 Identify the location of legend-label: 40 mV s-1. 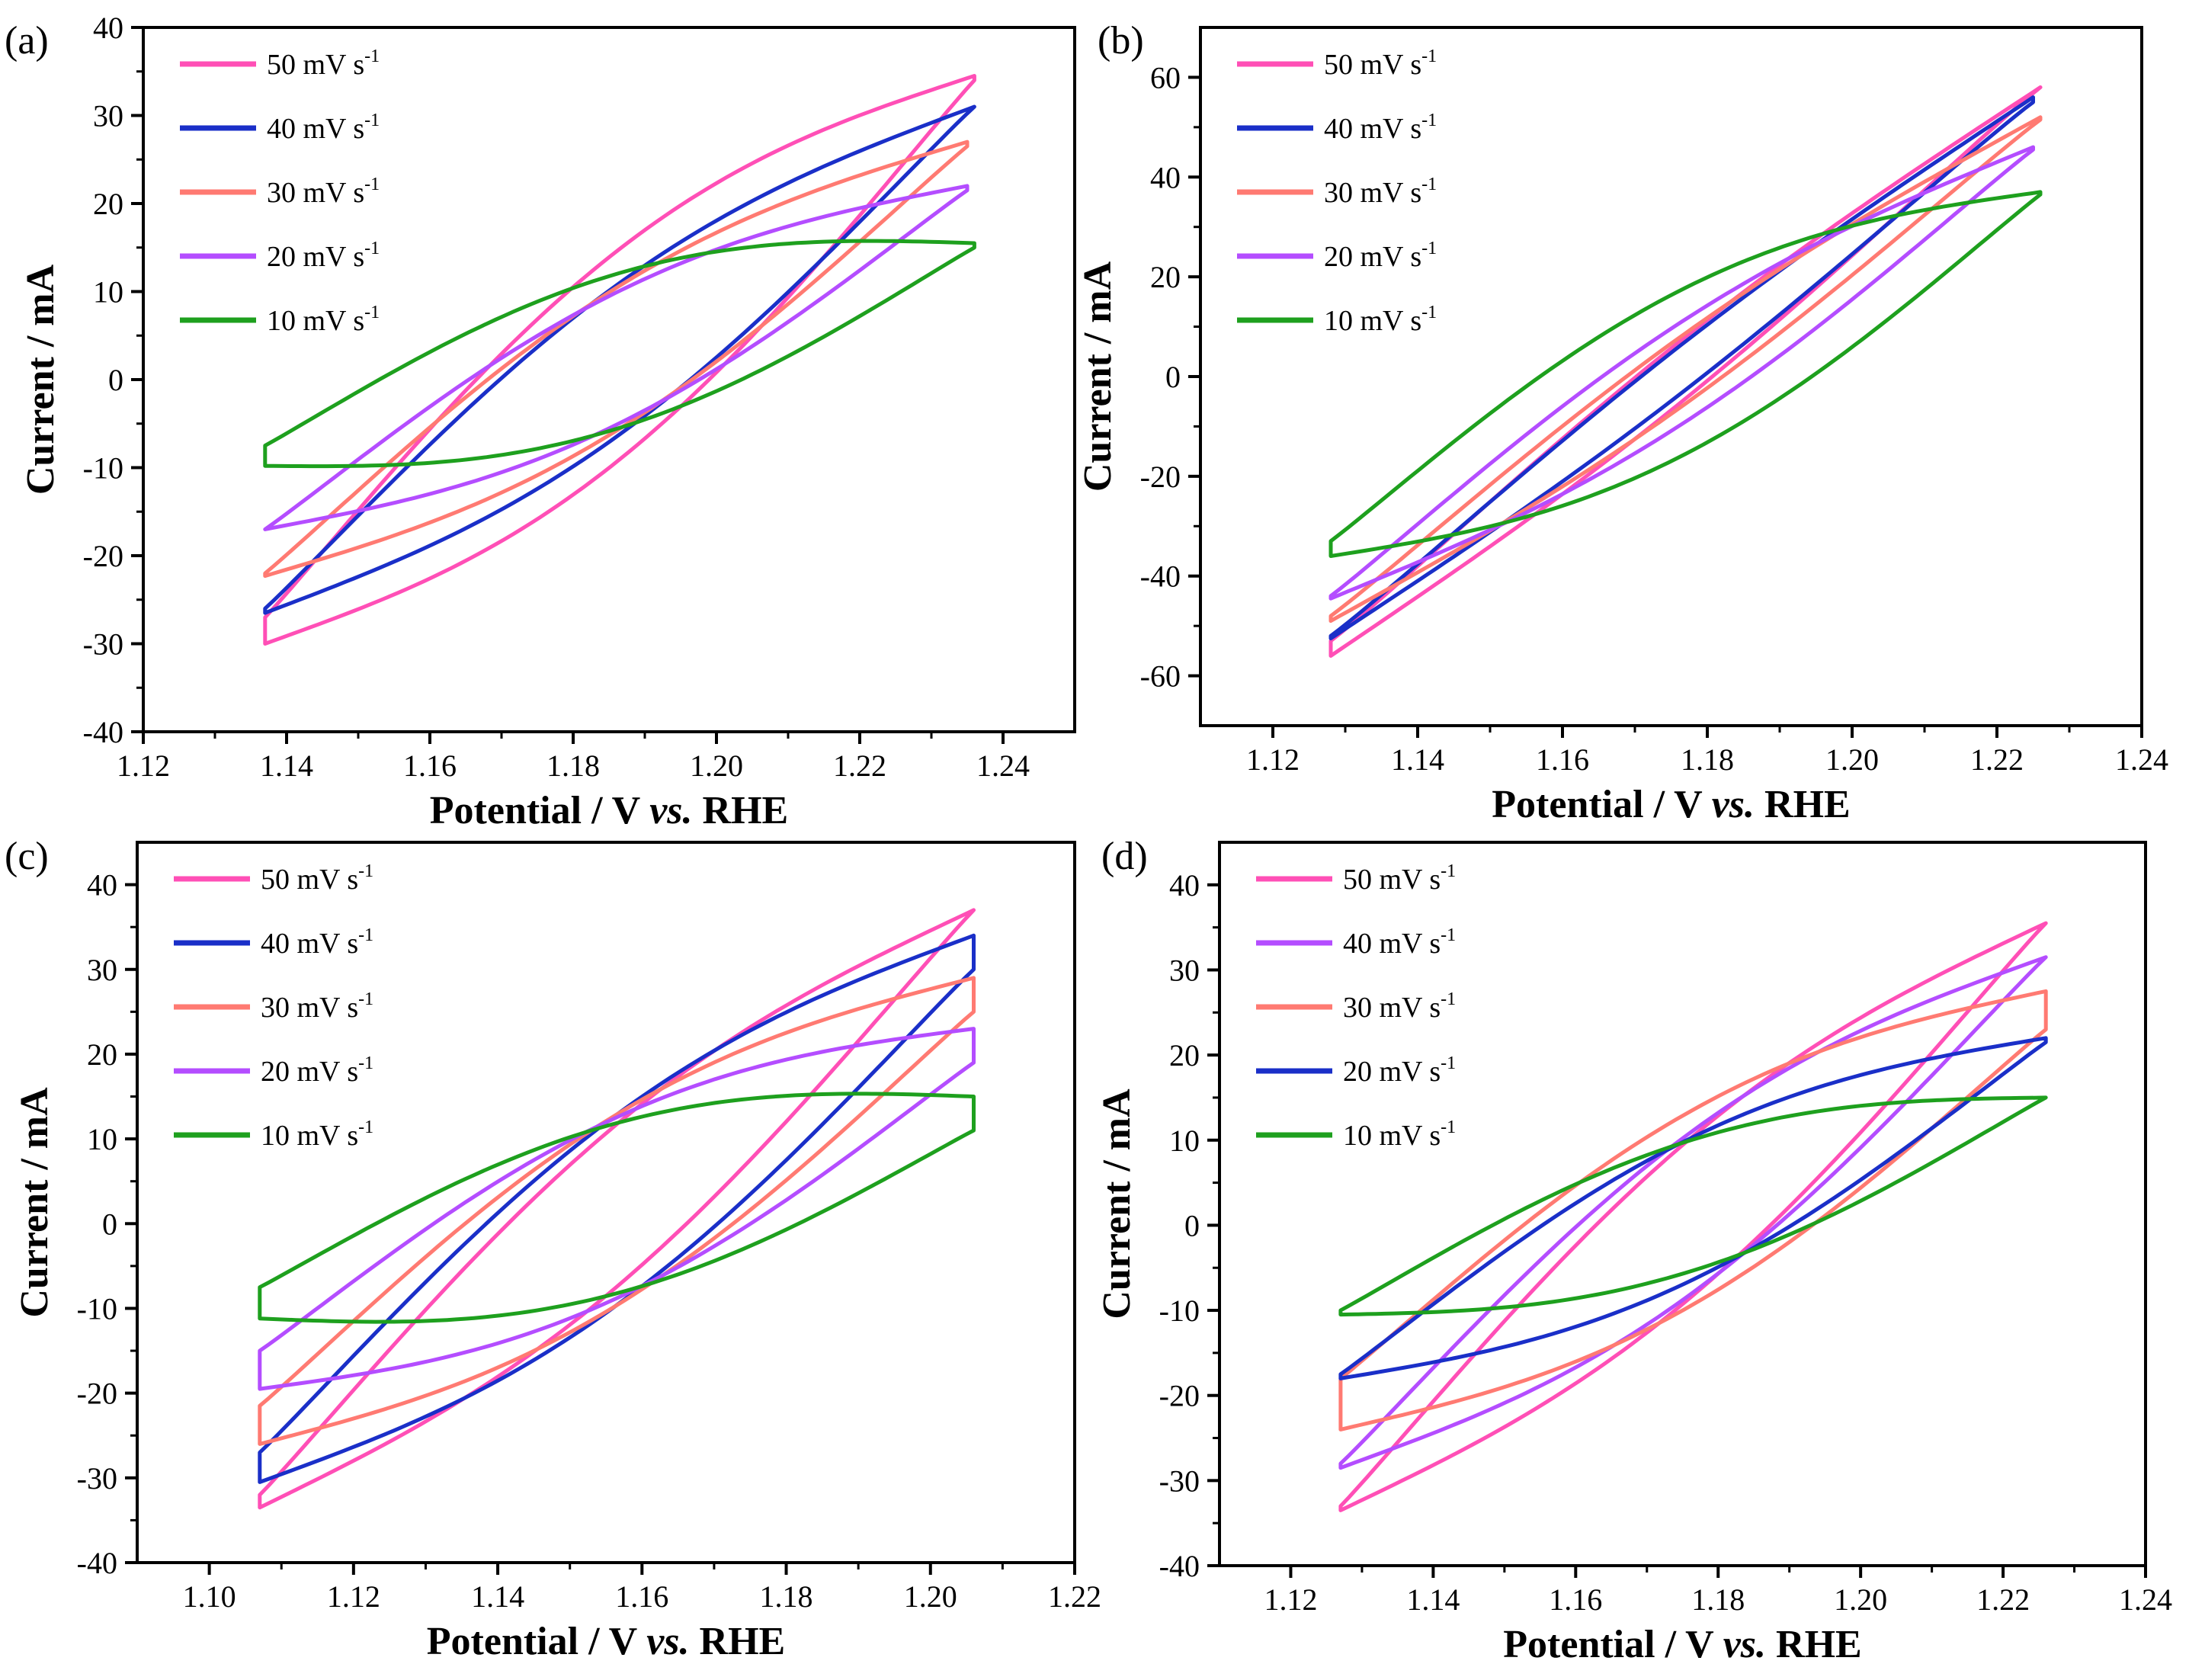
(1380, 128).